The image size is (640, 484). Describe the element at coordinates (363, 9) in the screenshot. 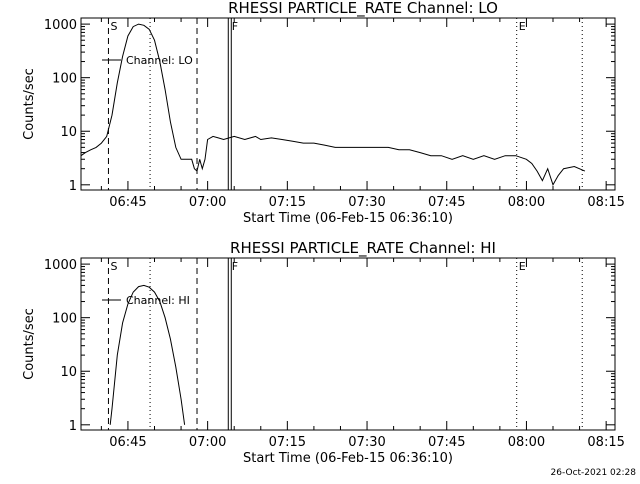

I see `chart-title: RHESSI PARTICLE_RATE Channel: LO` at that location.